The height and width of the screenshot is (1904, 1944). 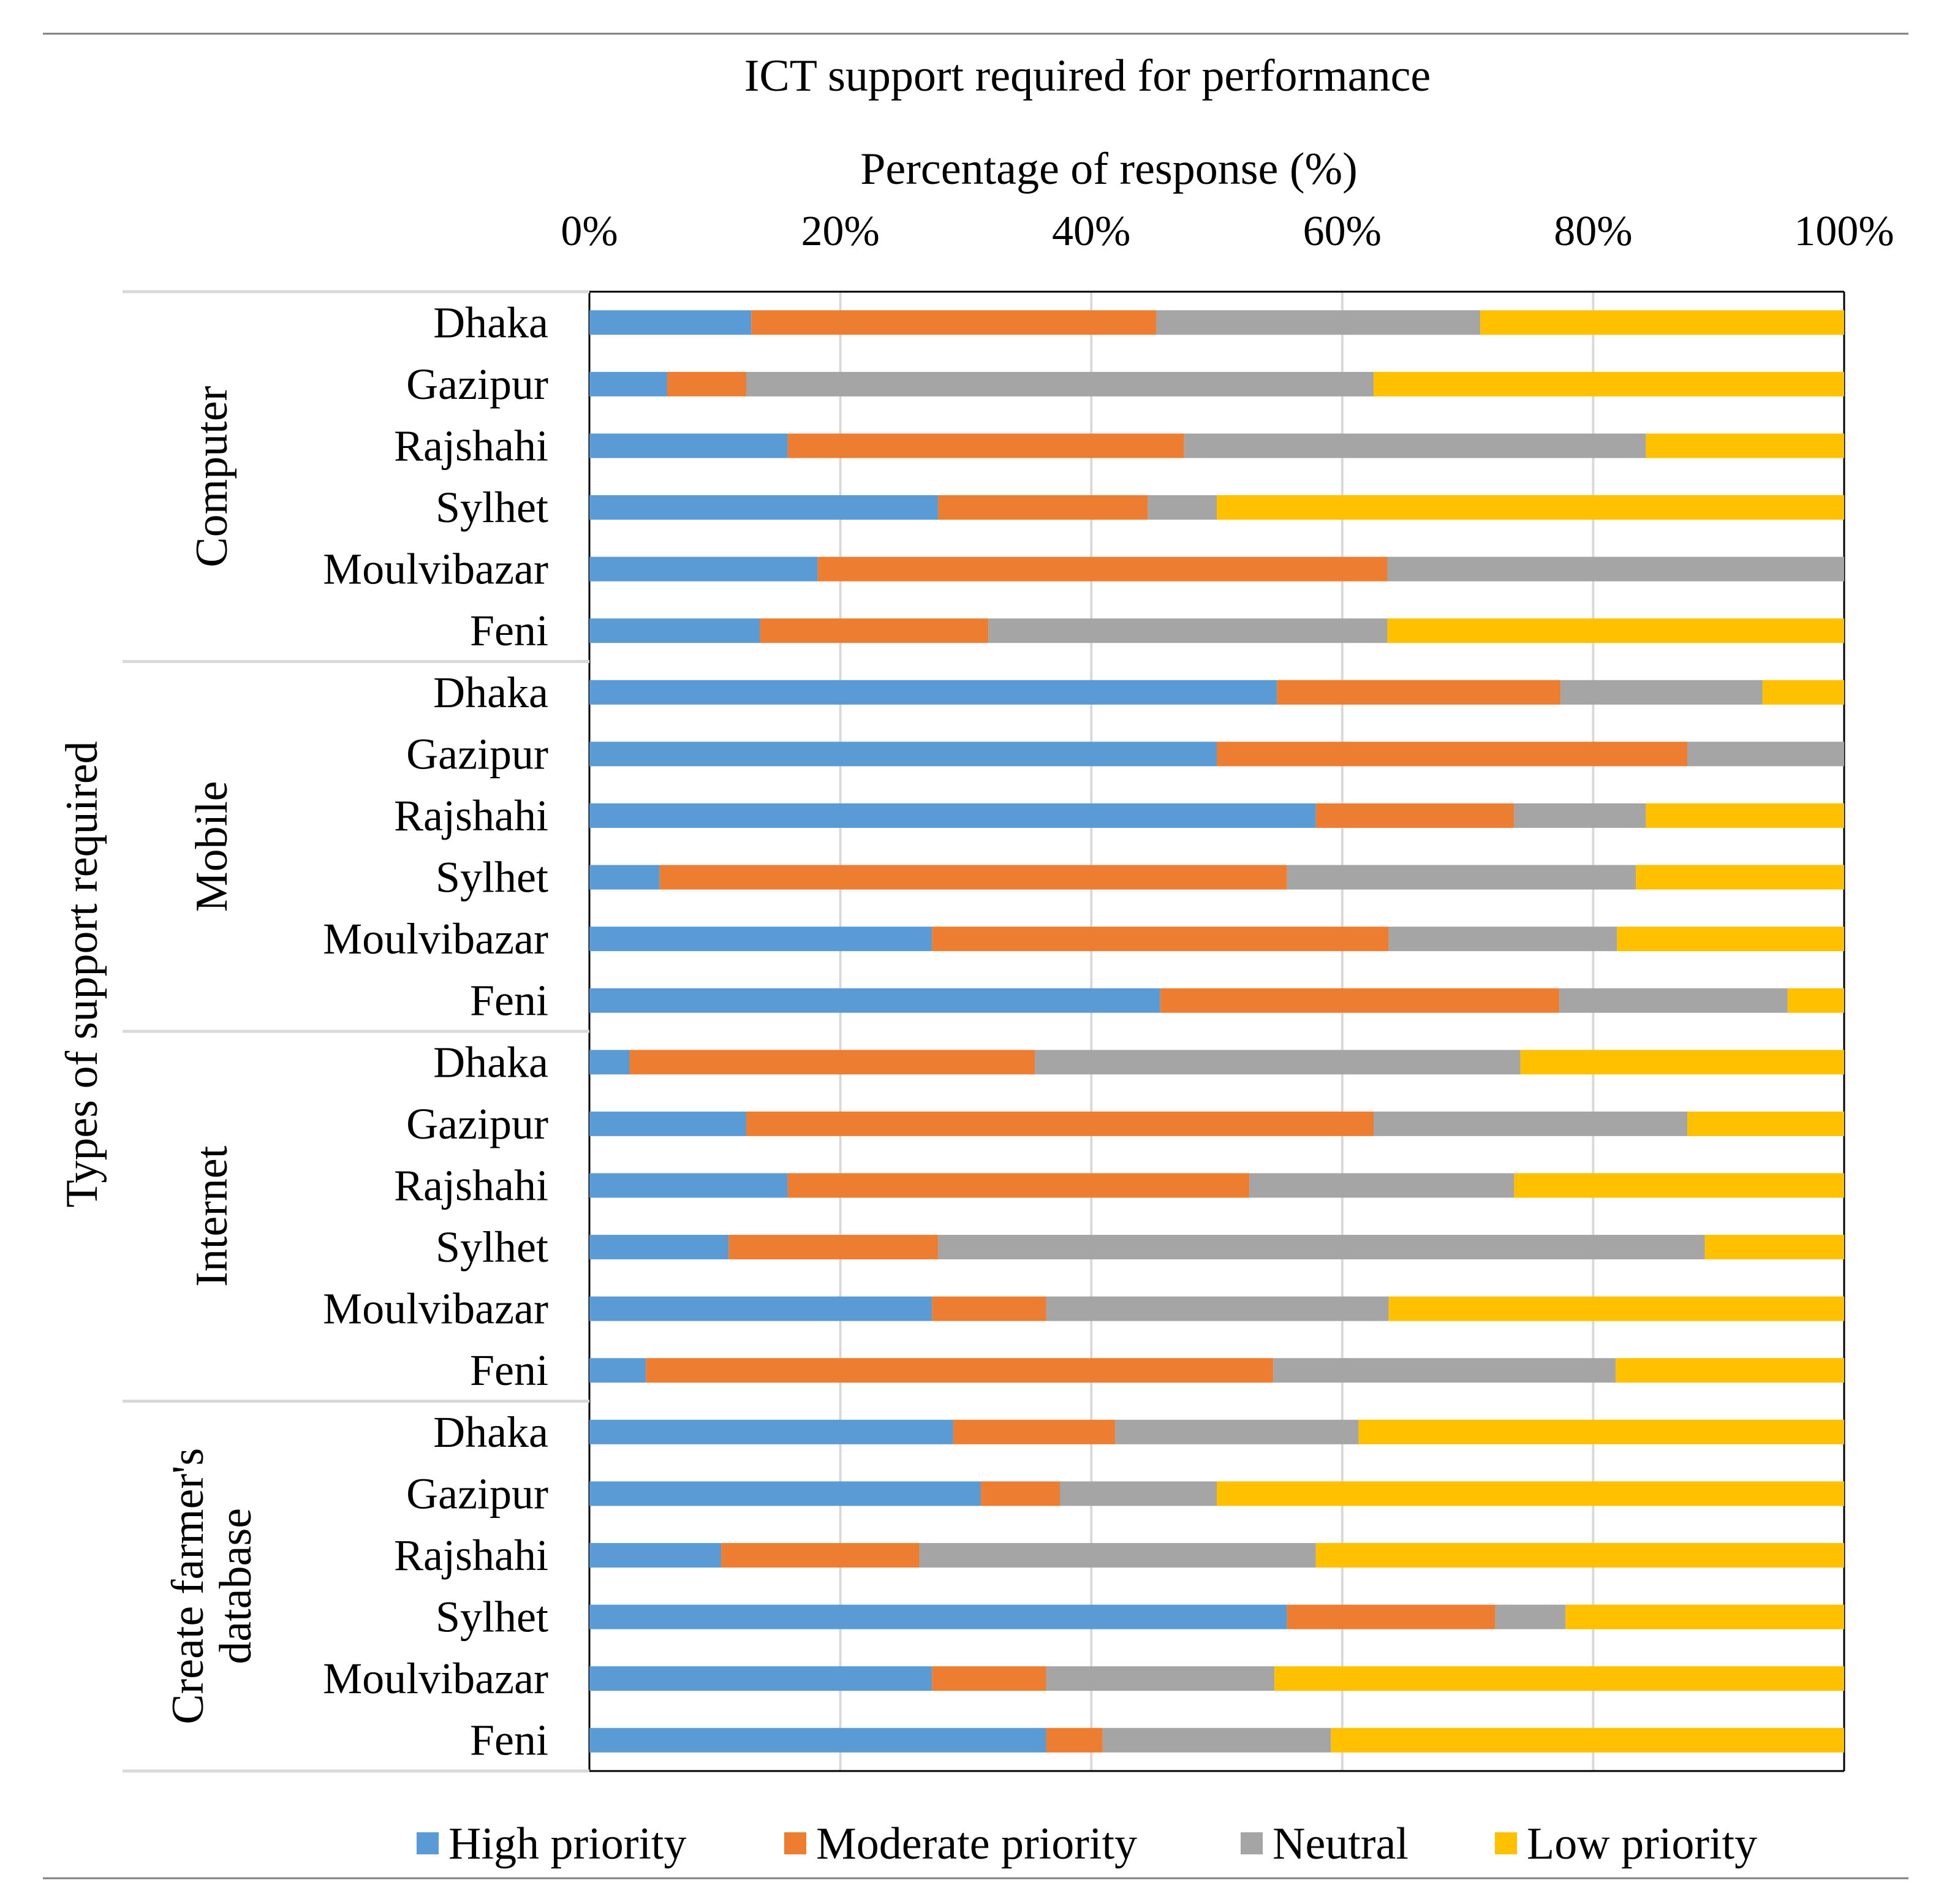 I want to click on x-tick-label: 0%, so click(x=590, y=232).